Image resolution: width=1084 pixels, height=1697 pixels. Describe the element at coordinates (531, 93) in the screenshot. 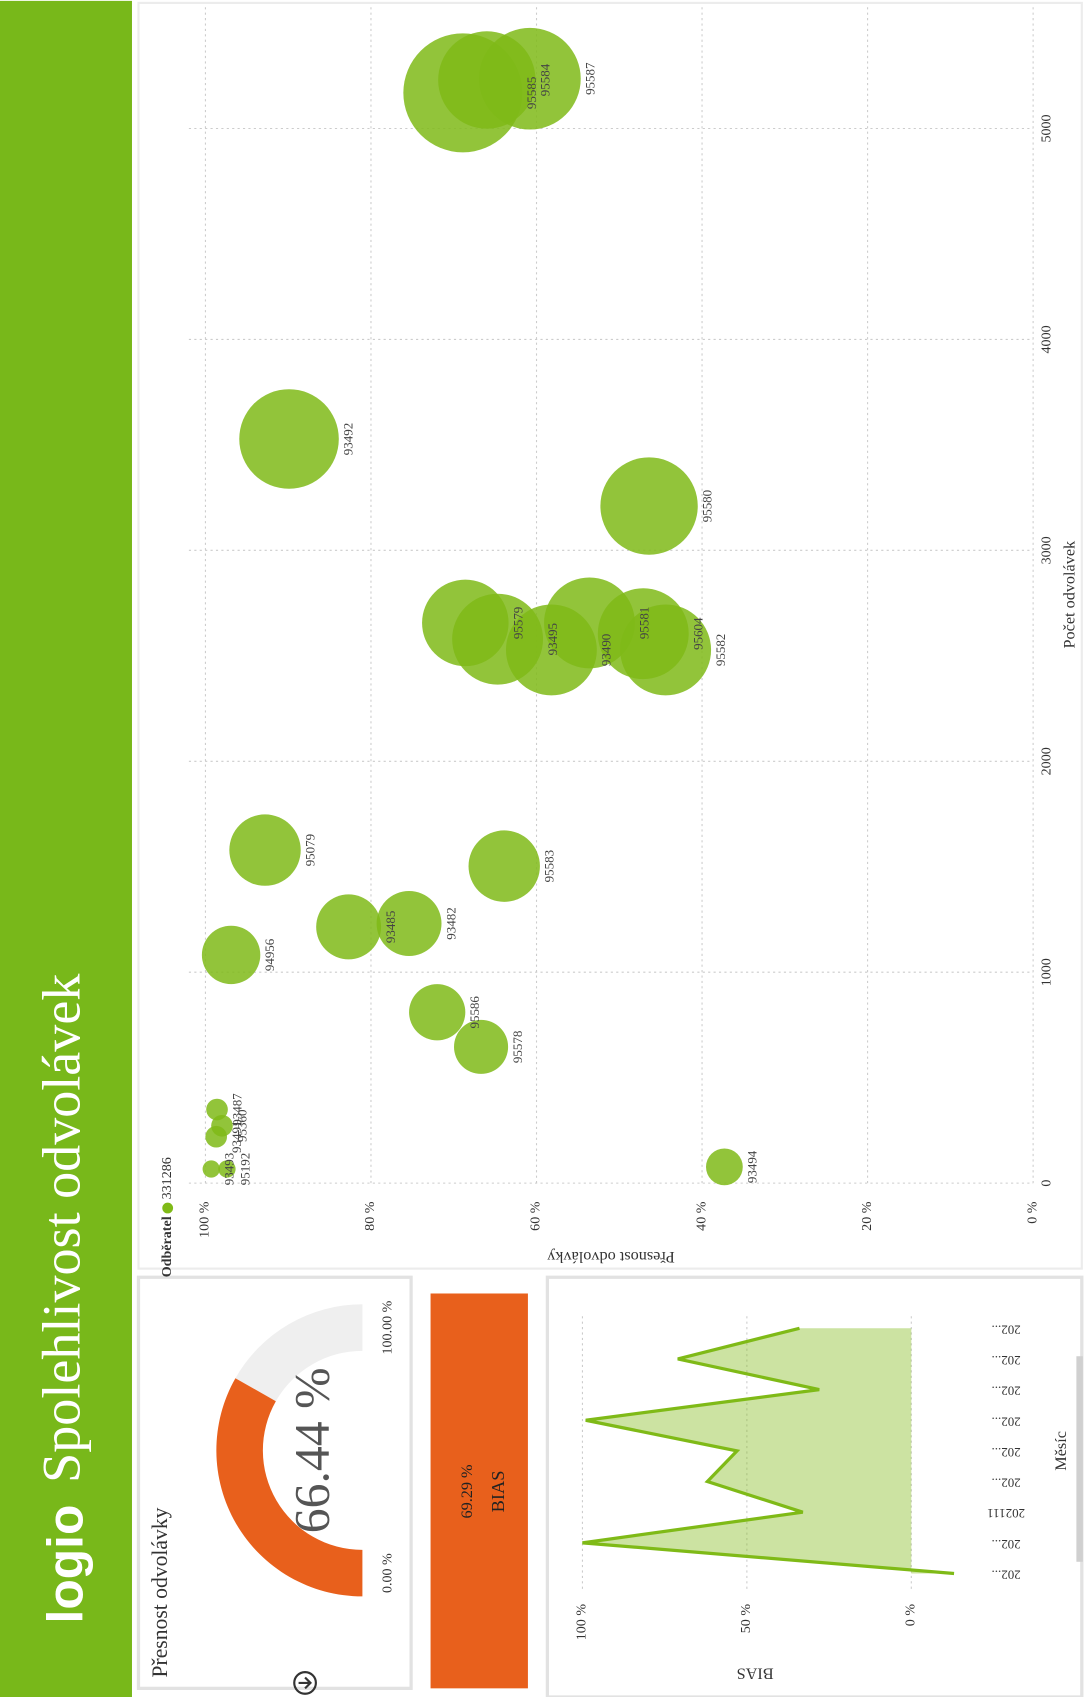

I see `data-label: 95585` at that location.